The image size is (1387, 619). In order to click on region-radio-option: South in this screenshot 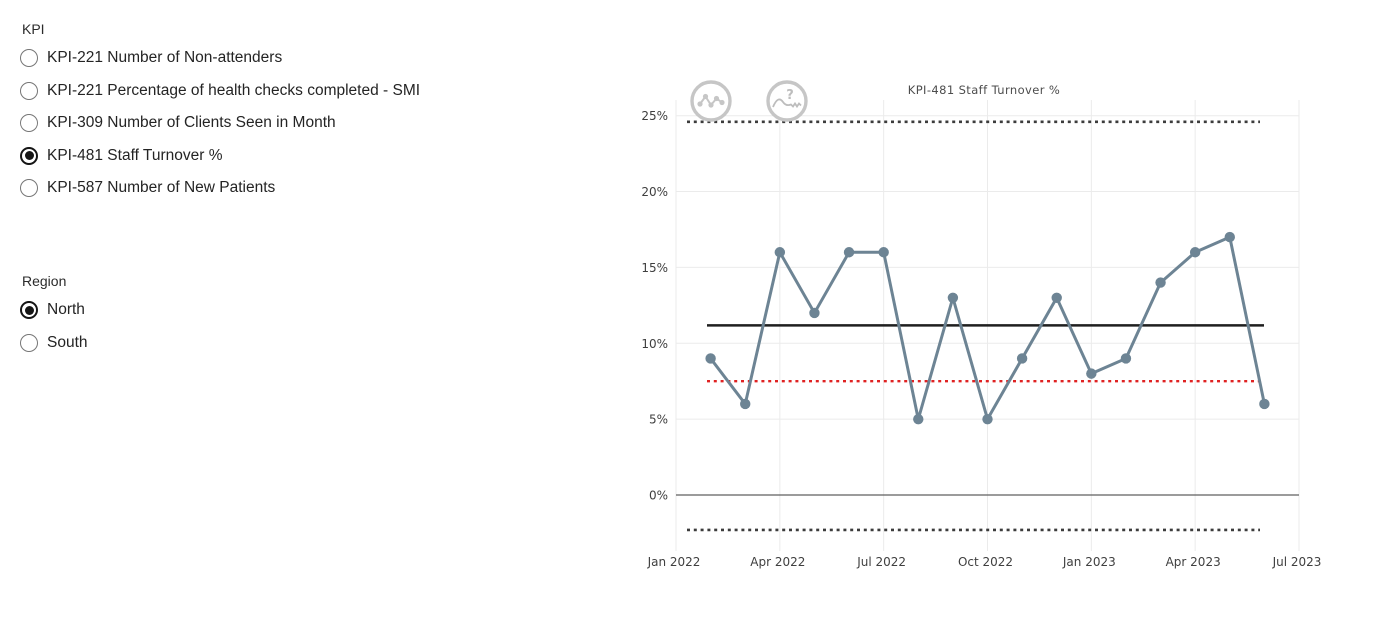, I will do `click(54, 343)`.